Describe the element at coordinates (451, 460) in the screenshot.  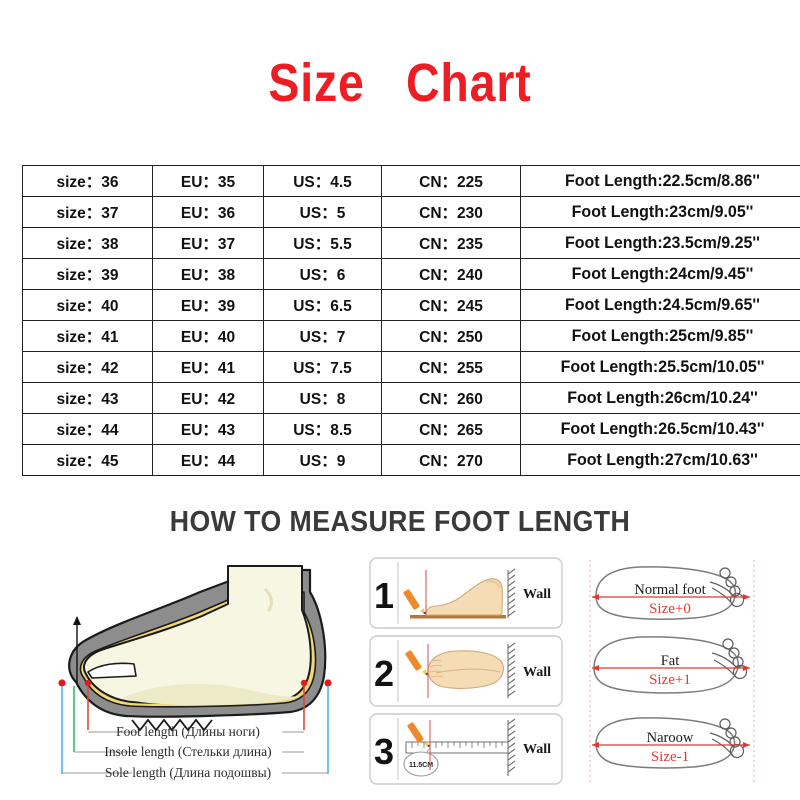
I see `cell-cn: CN：270` at that location.